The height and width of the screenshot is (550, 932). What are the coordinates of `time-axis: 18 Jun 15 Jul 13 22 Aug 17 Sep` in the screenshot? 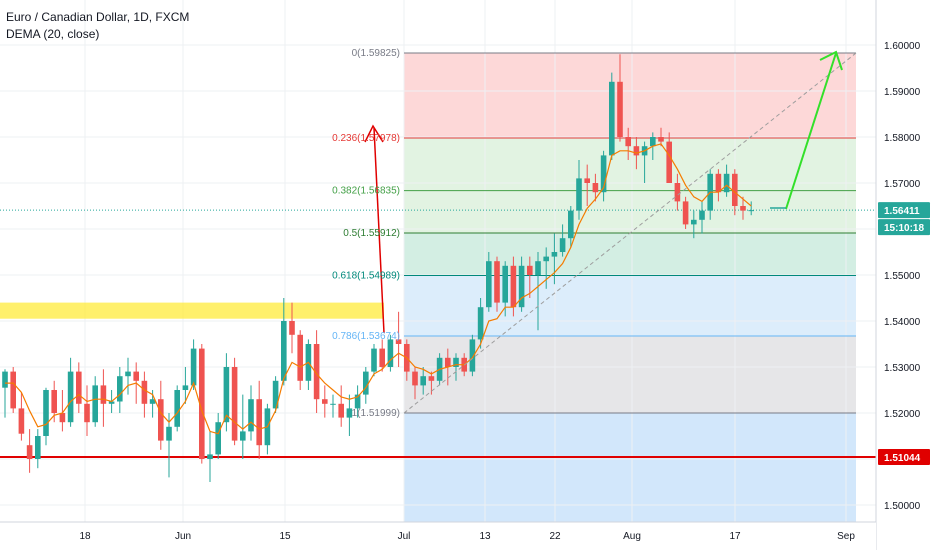 It's located at (438, 535).